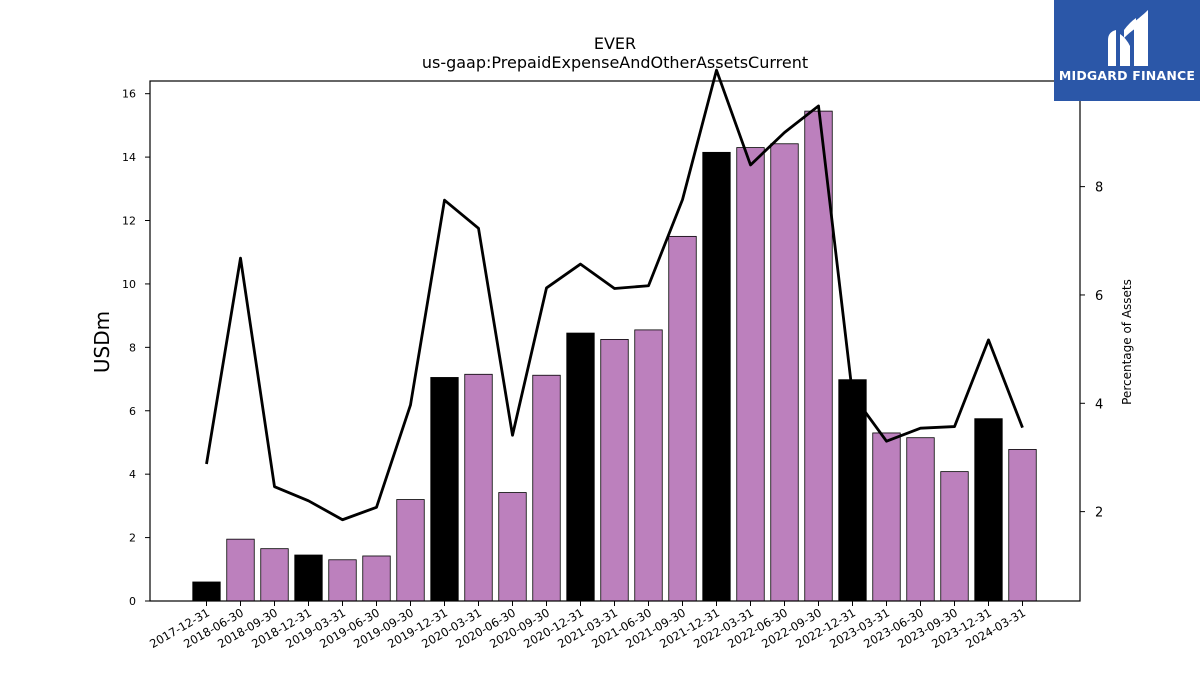  I want to click on y2-tick-label: 8, so click(1099, 188).